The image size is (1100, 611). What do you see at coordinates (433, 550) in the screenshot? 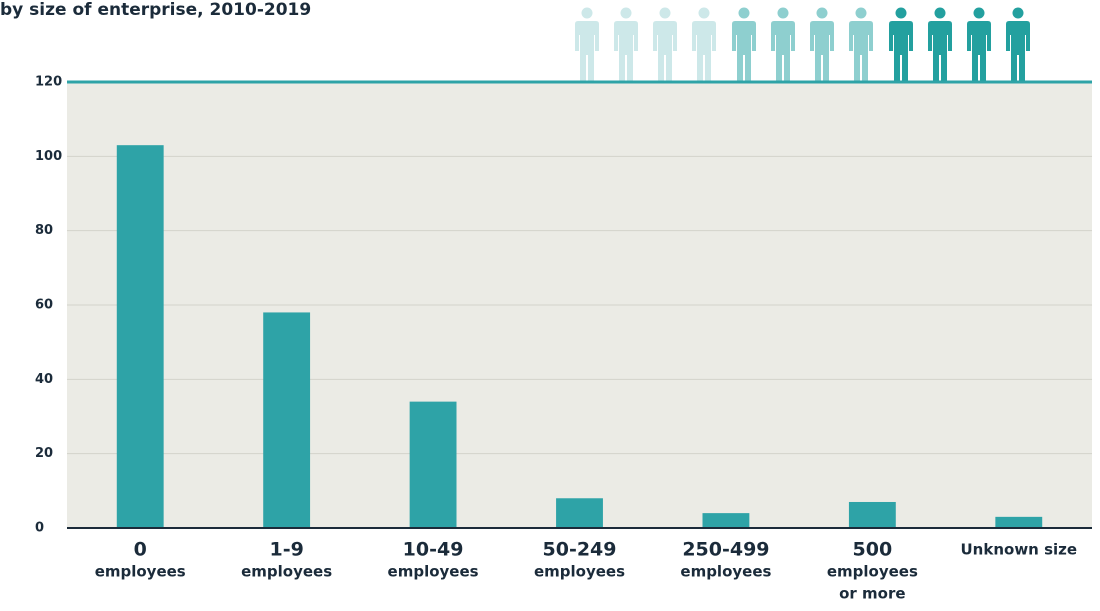
I see `x-tick-label: 10-49` at bounding box center [433, 550].